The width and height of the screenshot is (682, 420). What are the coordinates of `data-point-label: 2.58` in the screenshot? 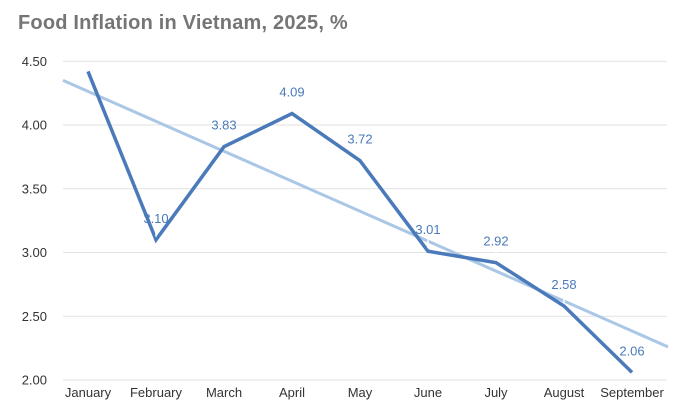 It's located at (563, 284).